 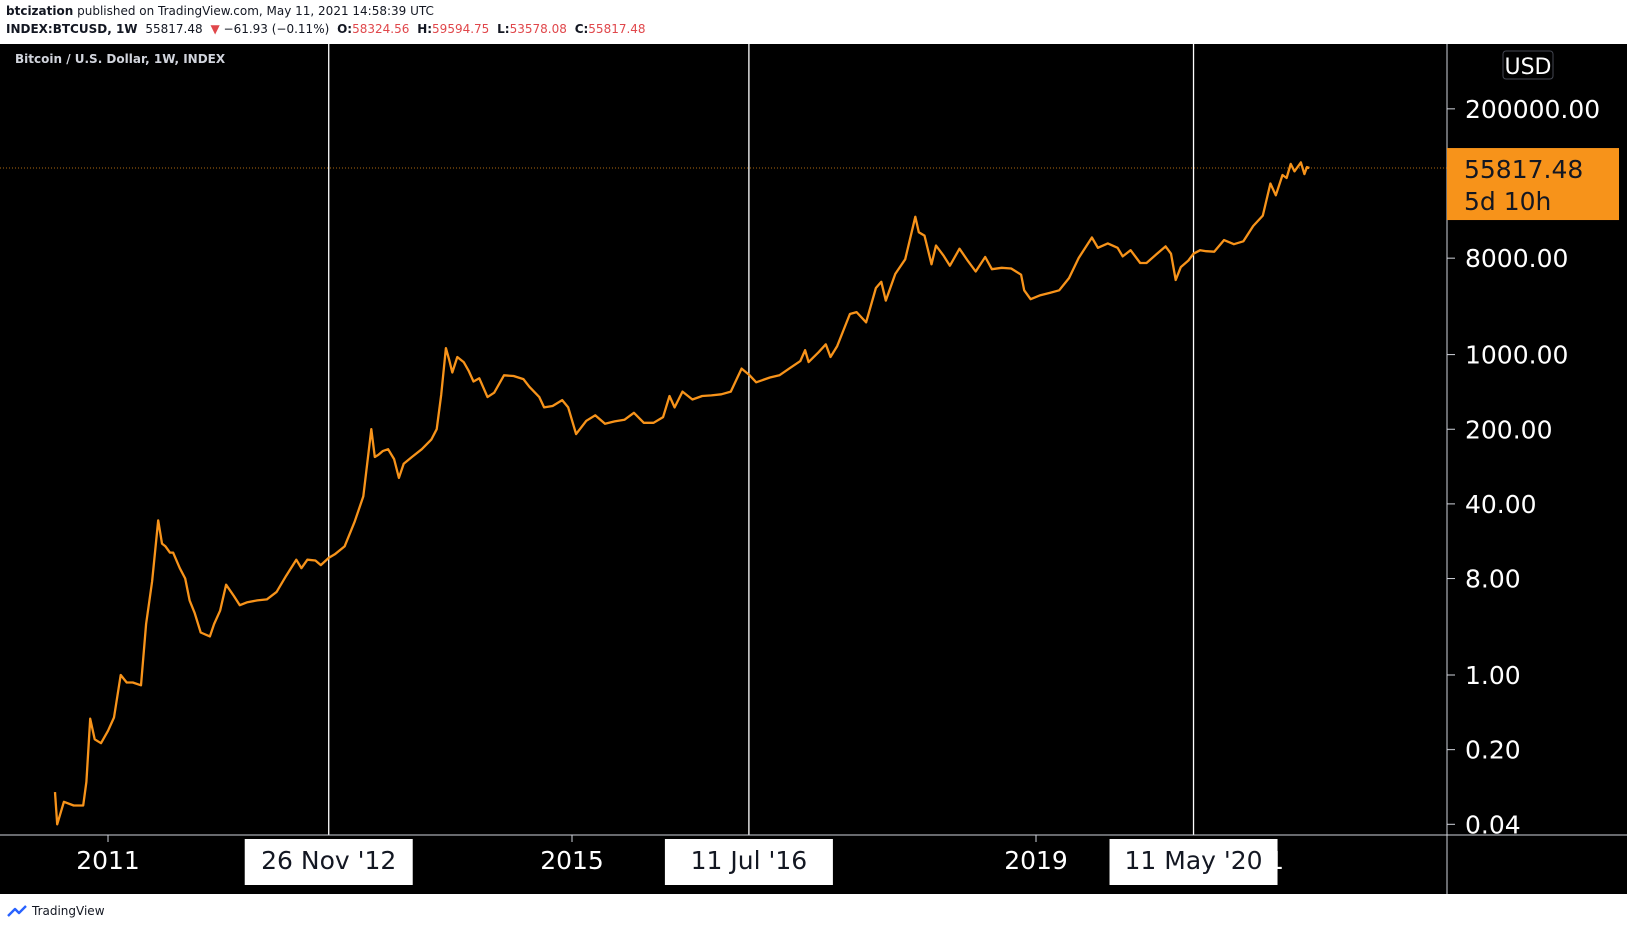 I want to click on last-price-badge: 55817.48 5d 10h, so click(x=1533, y=184).